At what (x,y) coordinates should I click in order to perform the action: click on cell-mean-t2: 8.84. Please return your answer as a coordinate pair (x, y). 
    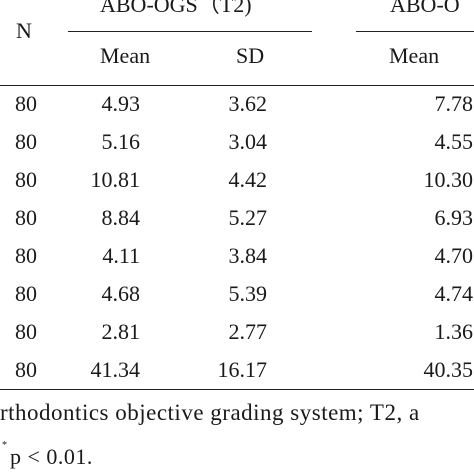
    Looking at the image, I should click on (121, 217).